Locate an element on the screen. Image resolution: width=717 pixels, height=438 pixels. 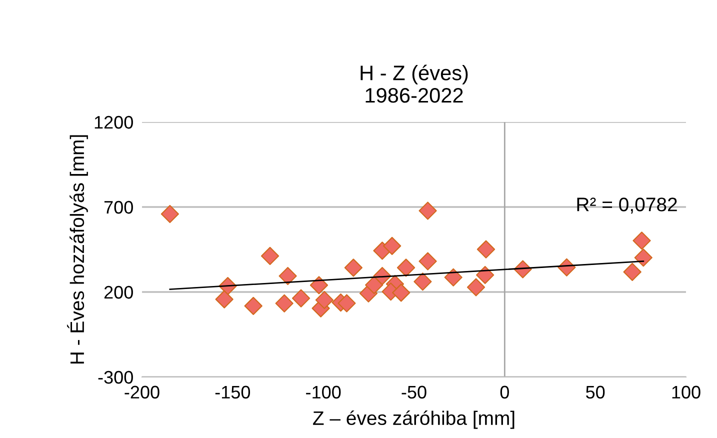
chart-title: H - Z (éves) 1986-2022 is located at coordinates (414, 83).